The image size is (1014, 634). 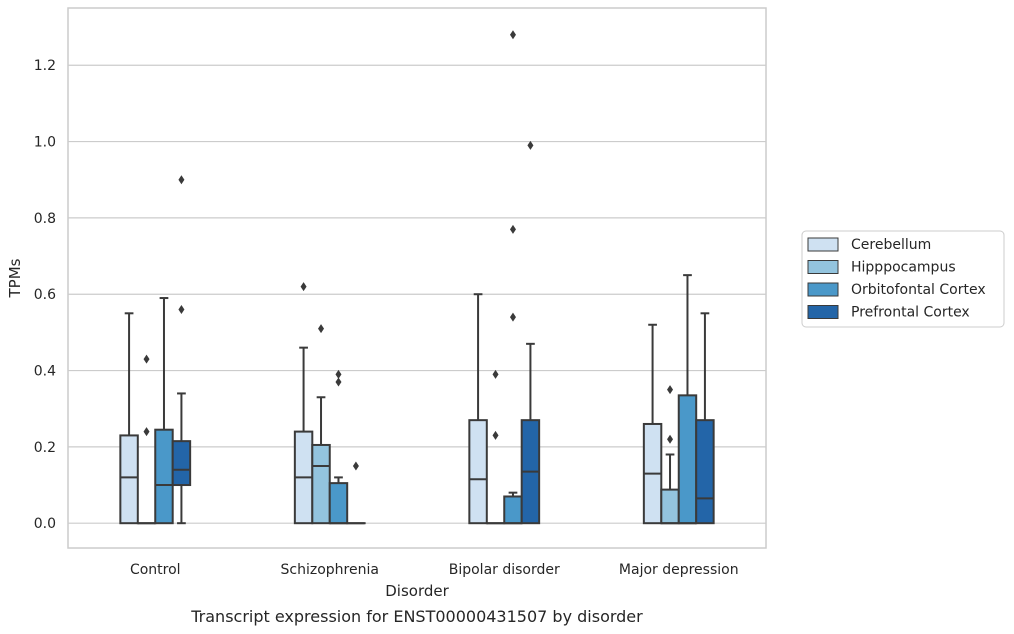 What do you see at coordinates (45, 143) in the screenshot?
I see `y-tick-label: 1.0` at bounding box center [45, 143].